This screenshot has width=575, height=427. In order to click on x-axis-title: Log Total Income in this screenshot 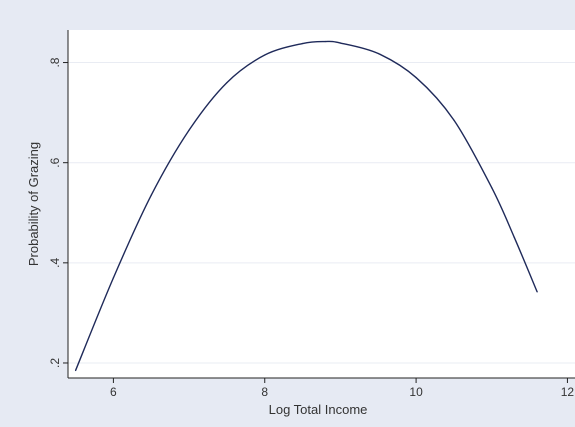, I will do `click(318, 409)`.